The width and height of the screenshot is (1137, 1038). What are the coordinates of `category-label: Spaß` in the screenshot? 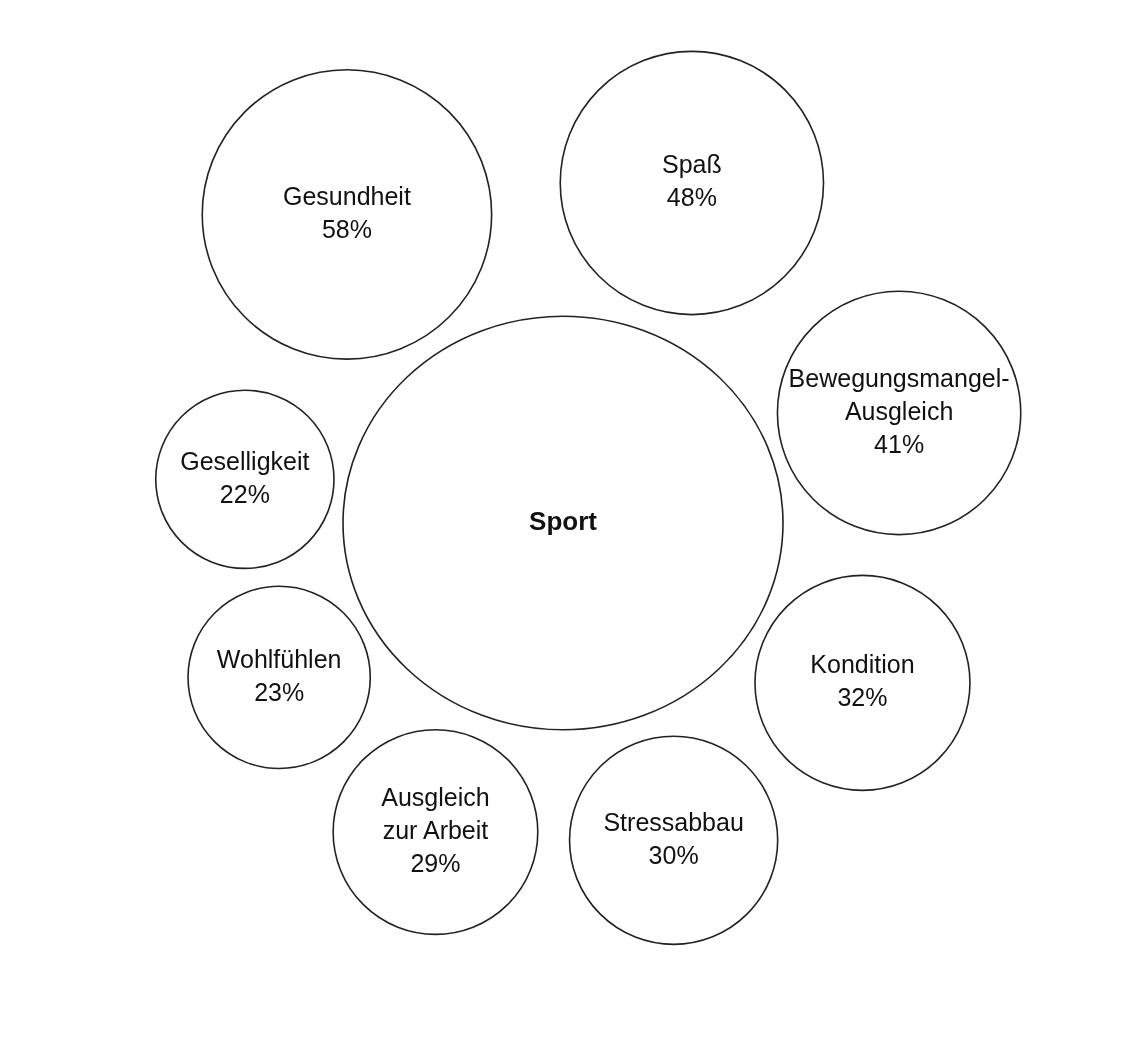 It's located at (691, 164).